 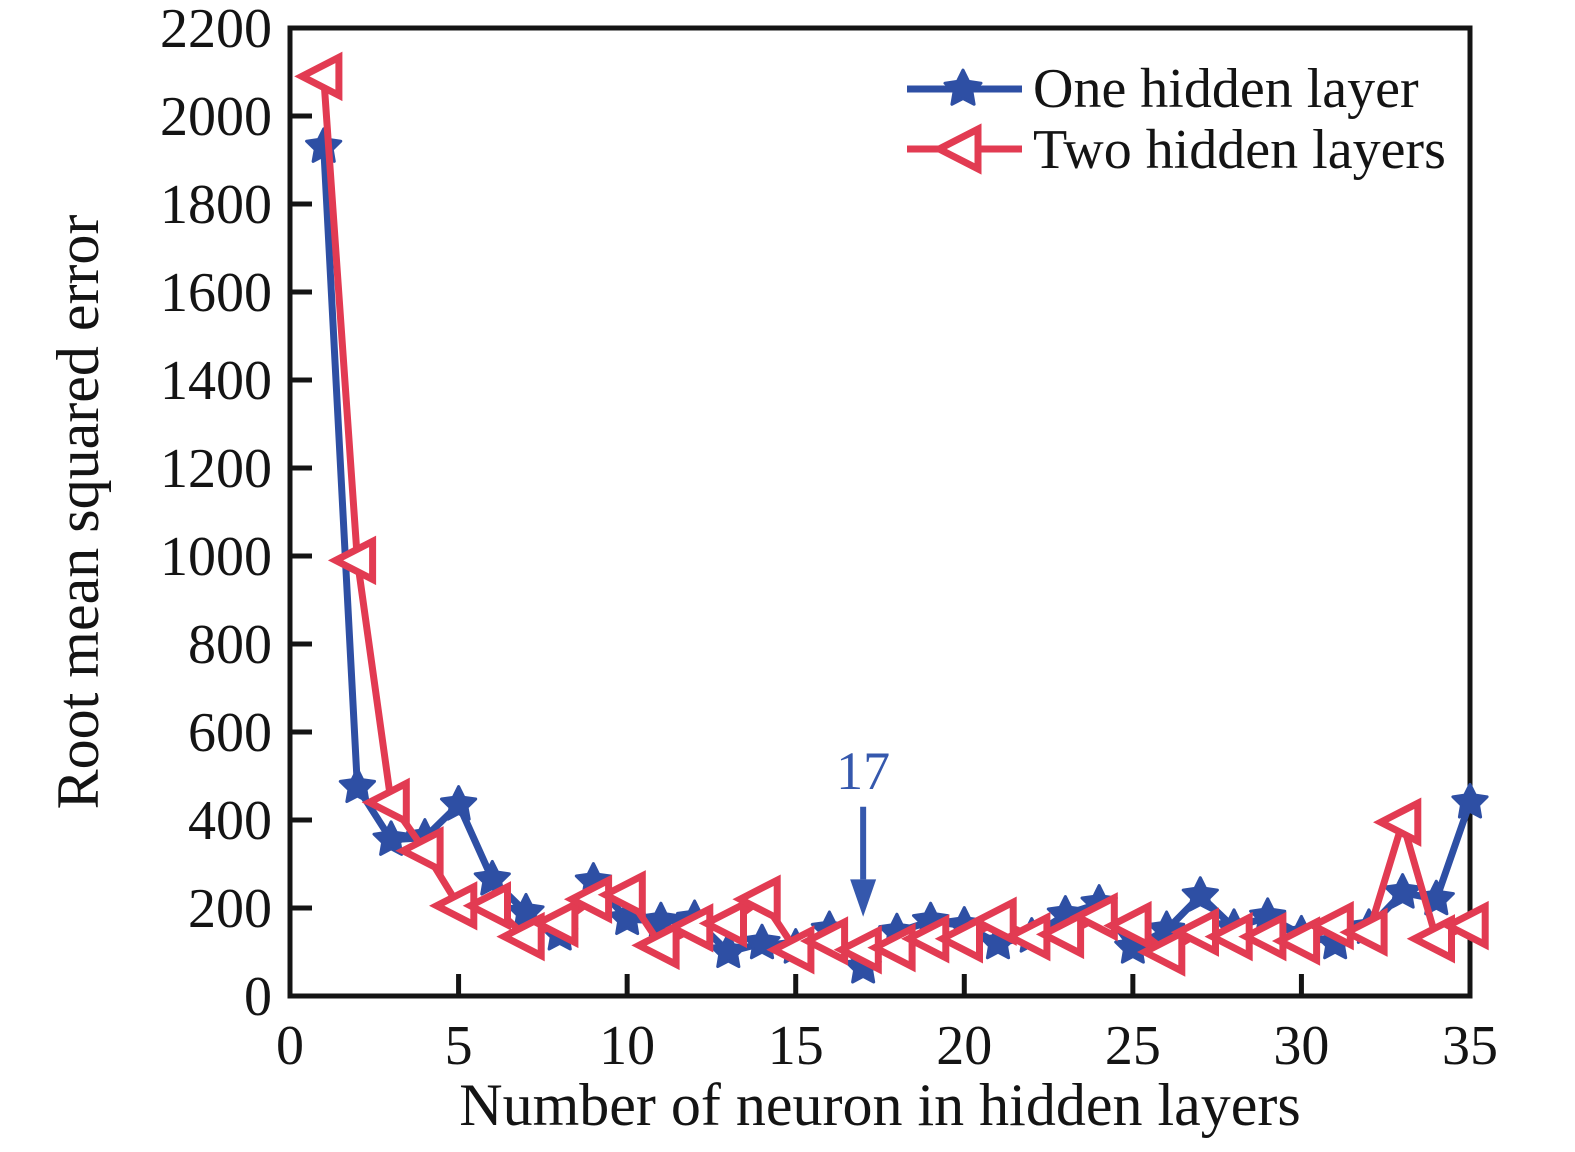 I want to click on legend-label-two-hidden-layers: Two hidden layers, so click(x=1239, y=150).